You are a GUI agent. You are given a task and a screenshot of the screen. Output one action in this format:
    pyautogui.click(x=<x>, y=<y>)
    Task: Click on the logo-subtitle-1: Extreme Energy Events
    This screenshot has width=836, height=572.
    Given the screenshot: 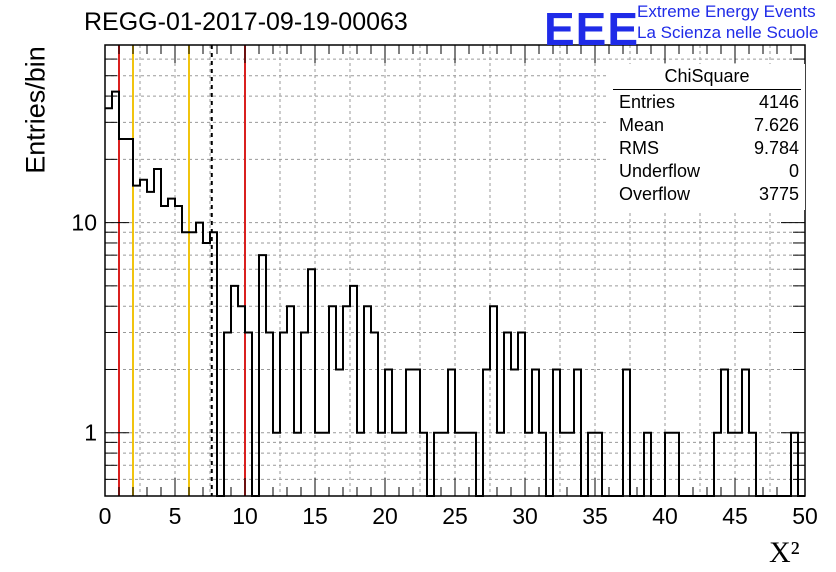 What is the action you would take?
    pyautogui.click(x=726, y=11)
    